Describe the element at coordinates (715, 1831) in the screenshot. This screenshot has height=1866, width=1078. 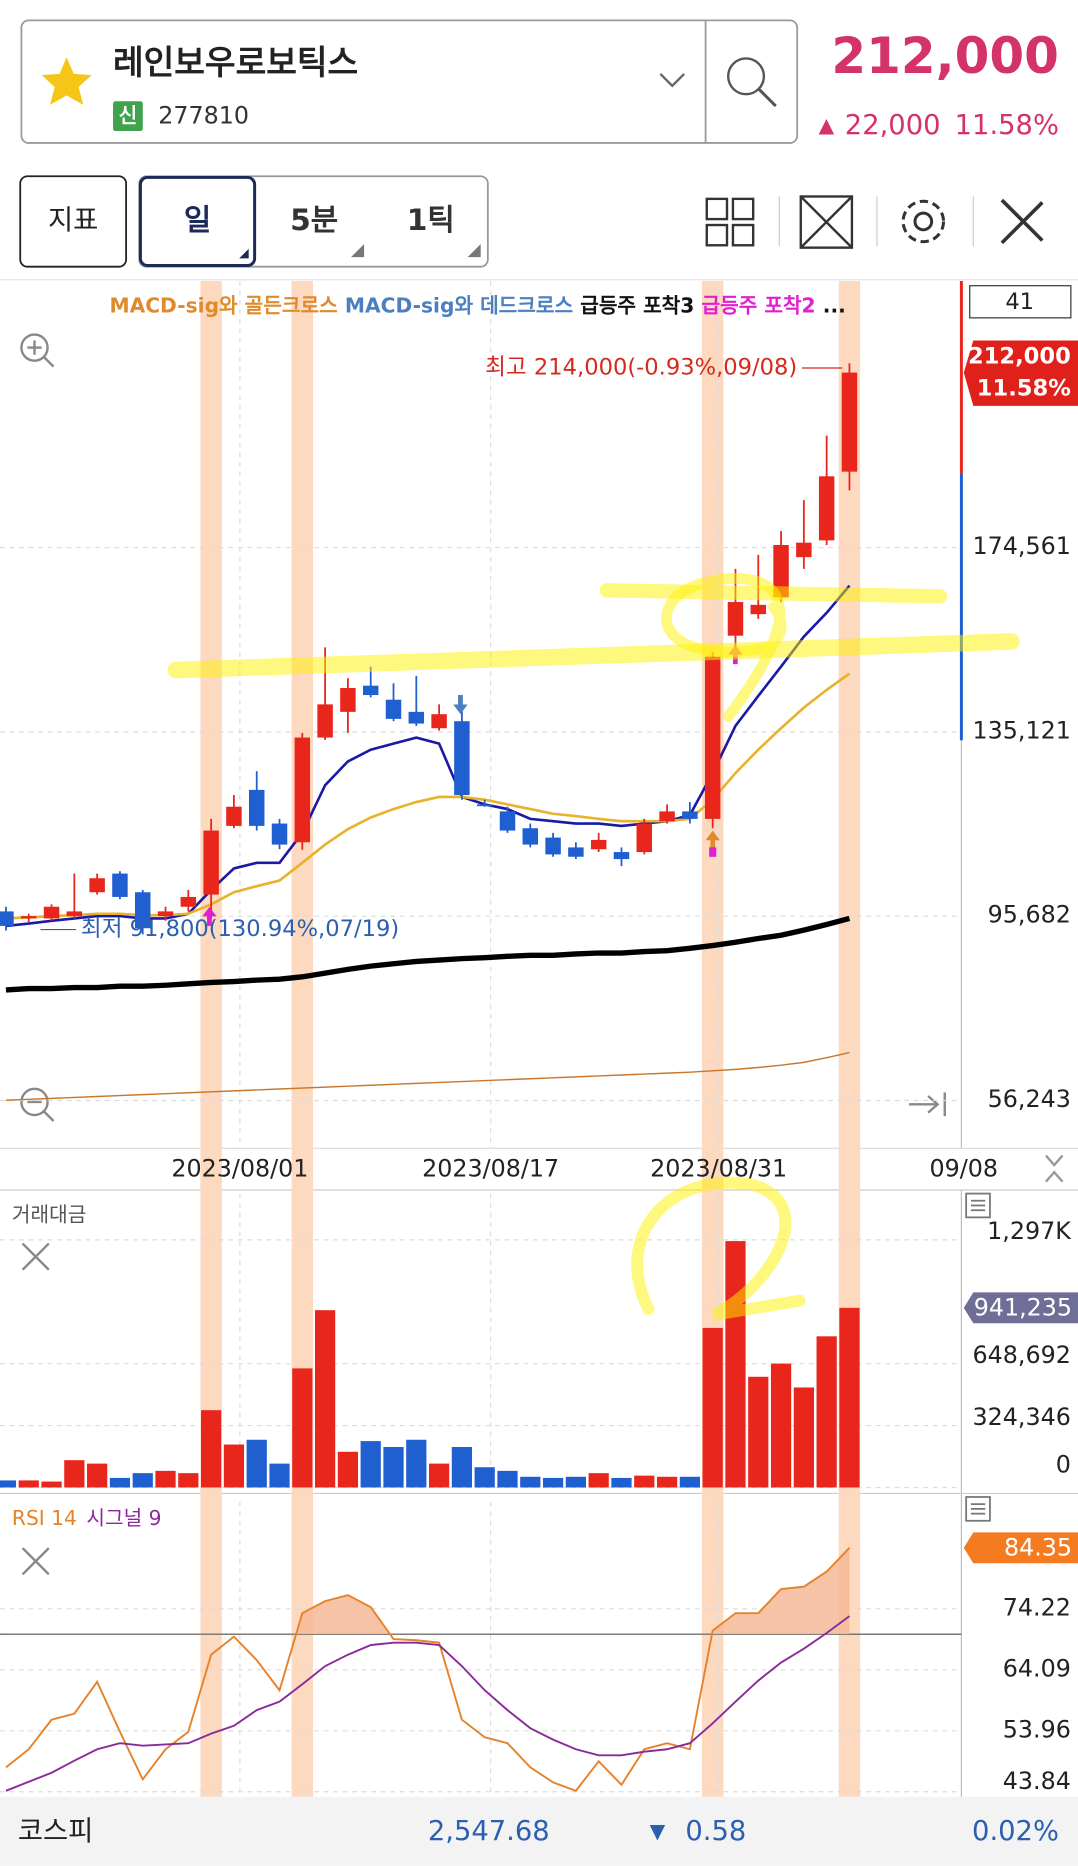
I see `index-change: 0.58` at that location.